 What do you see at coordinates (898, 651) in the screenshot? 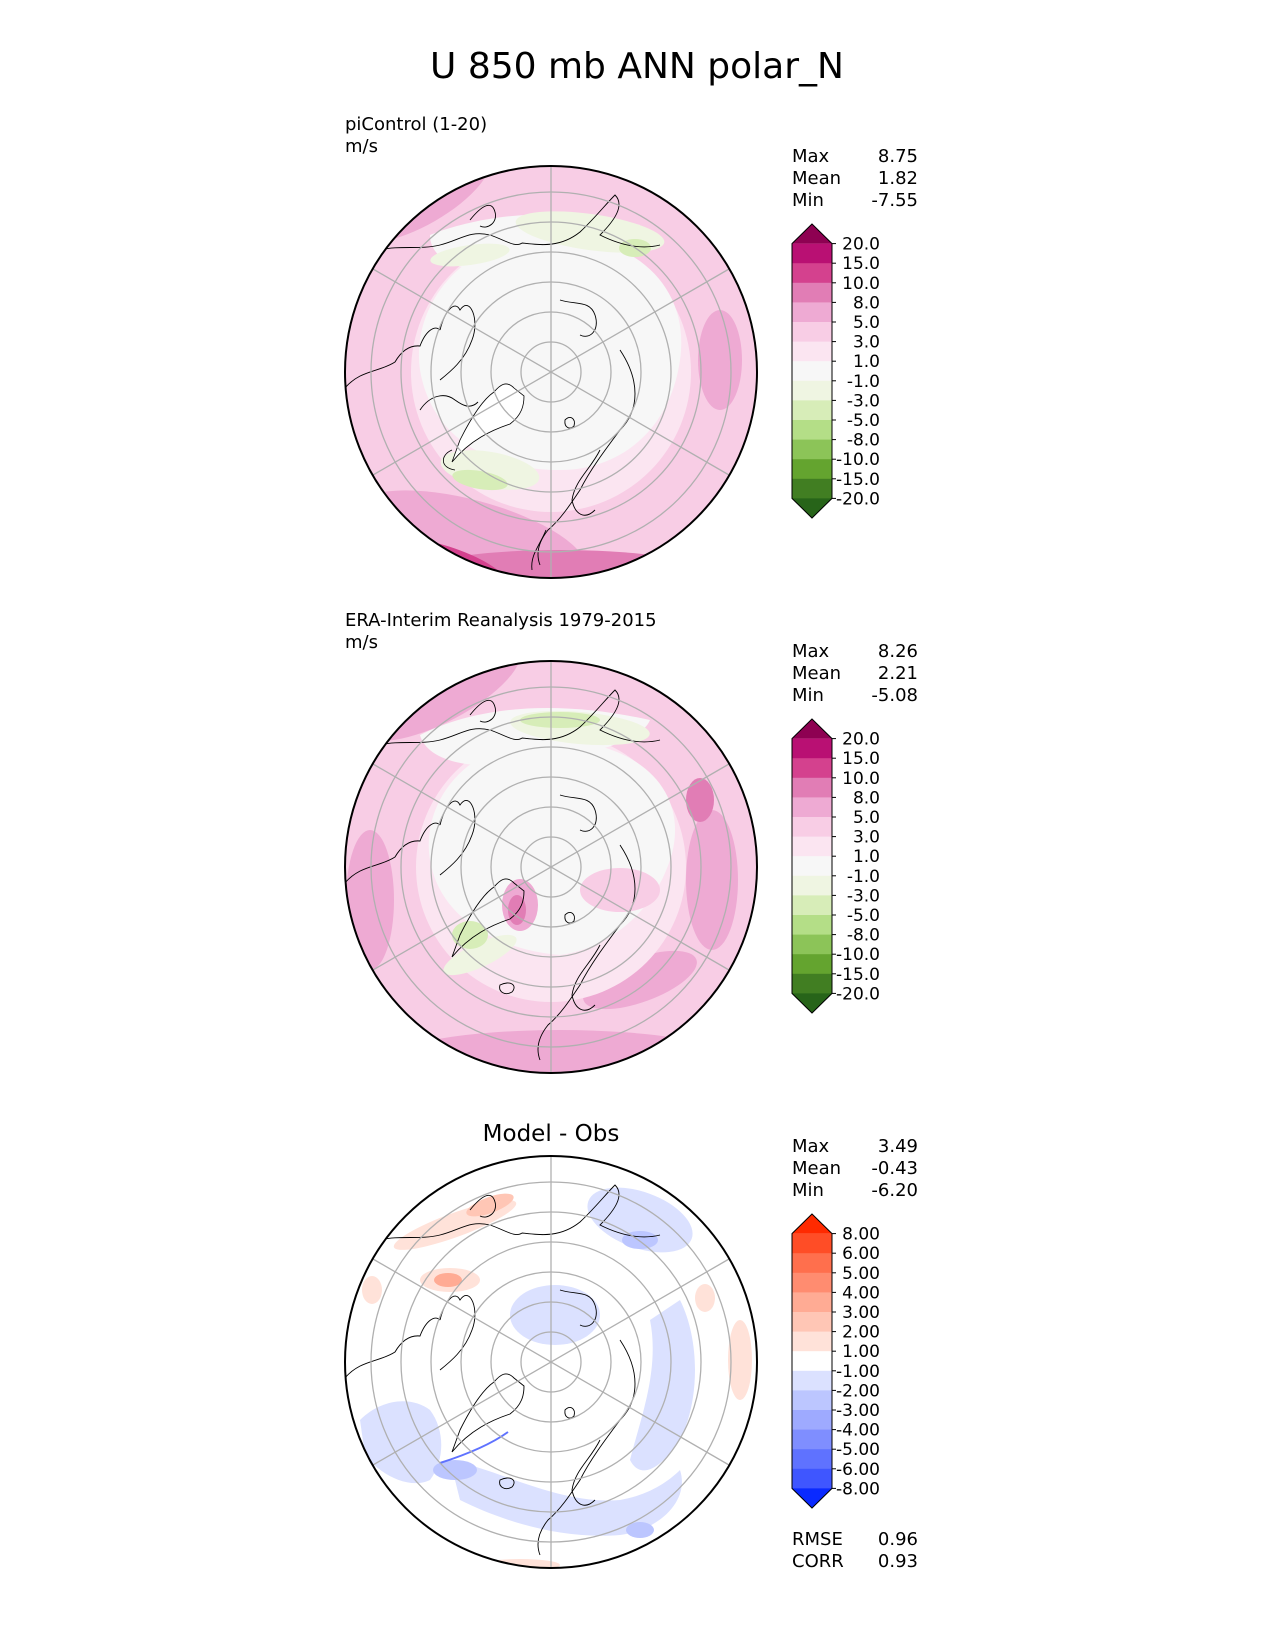
I see `stat-max-value: 8.26` at bounding box center [898, 651].